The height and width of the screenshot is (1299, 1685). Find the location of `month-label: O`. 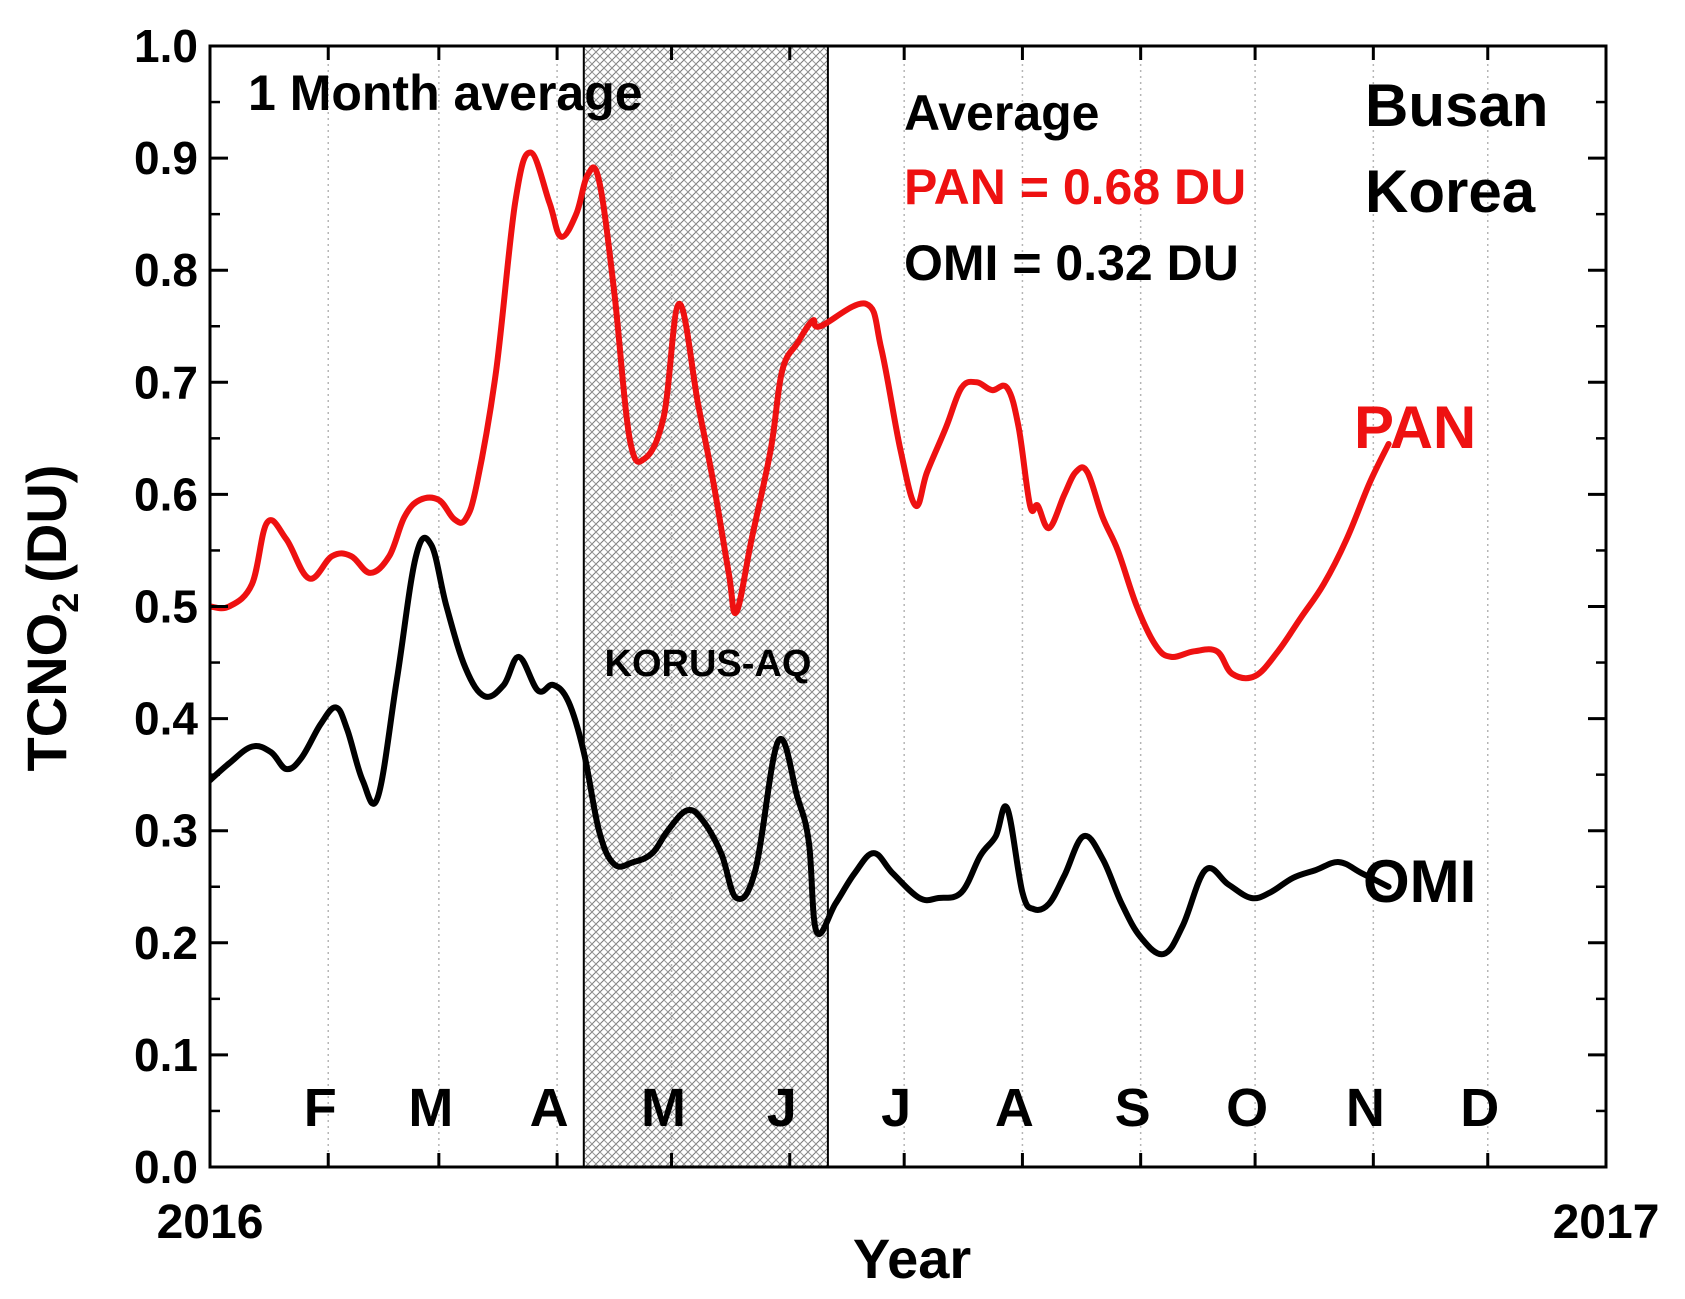

month-label: O is located at coordinates (1247, 1108).